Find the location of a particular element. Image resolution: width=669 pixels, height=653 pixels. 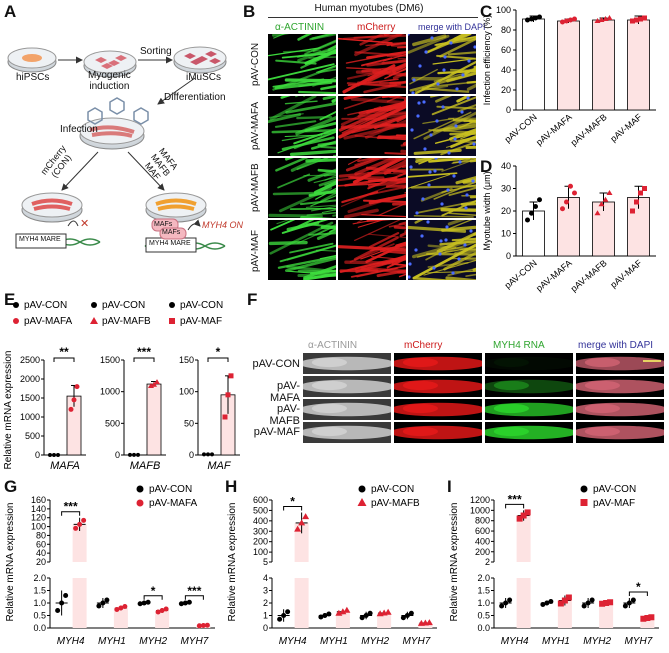

y-tick-label: 1000 is located at coordinates (480, 510).